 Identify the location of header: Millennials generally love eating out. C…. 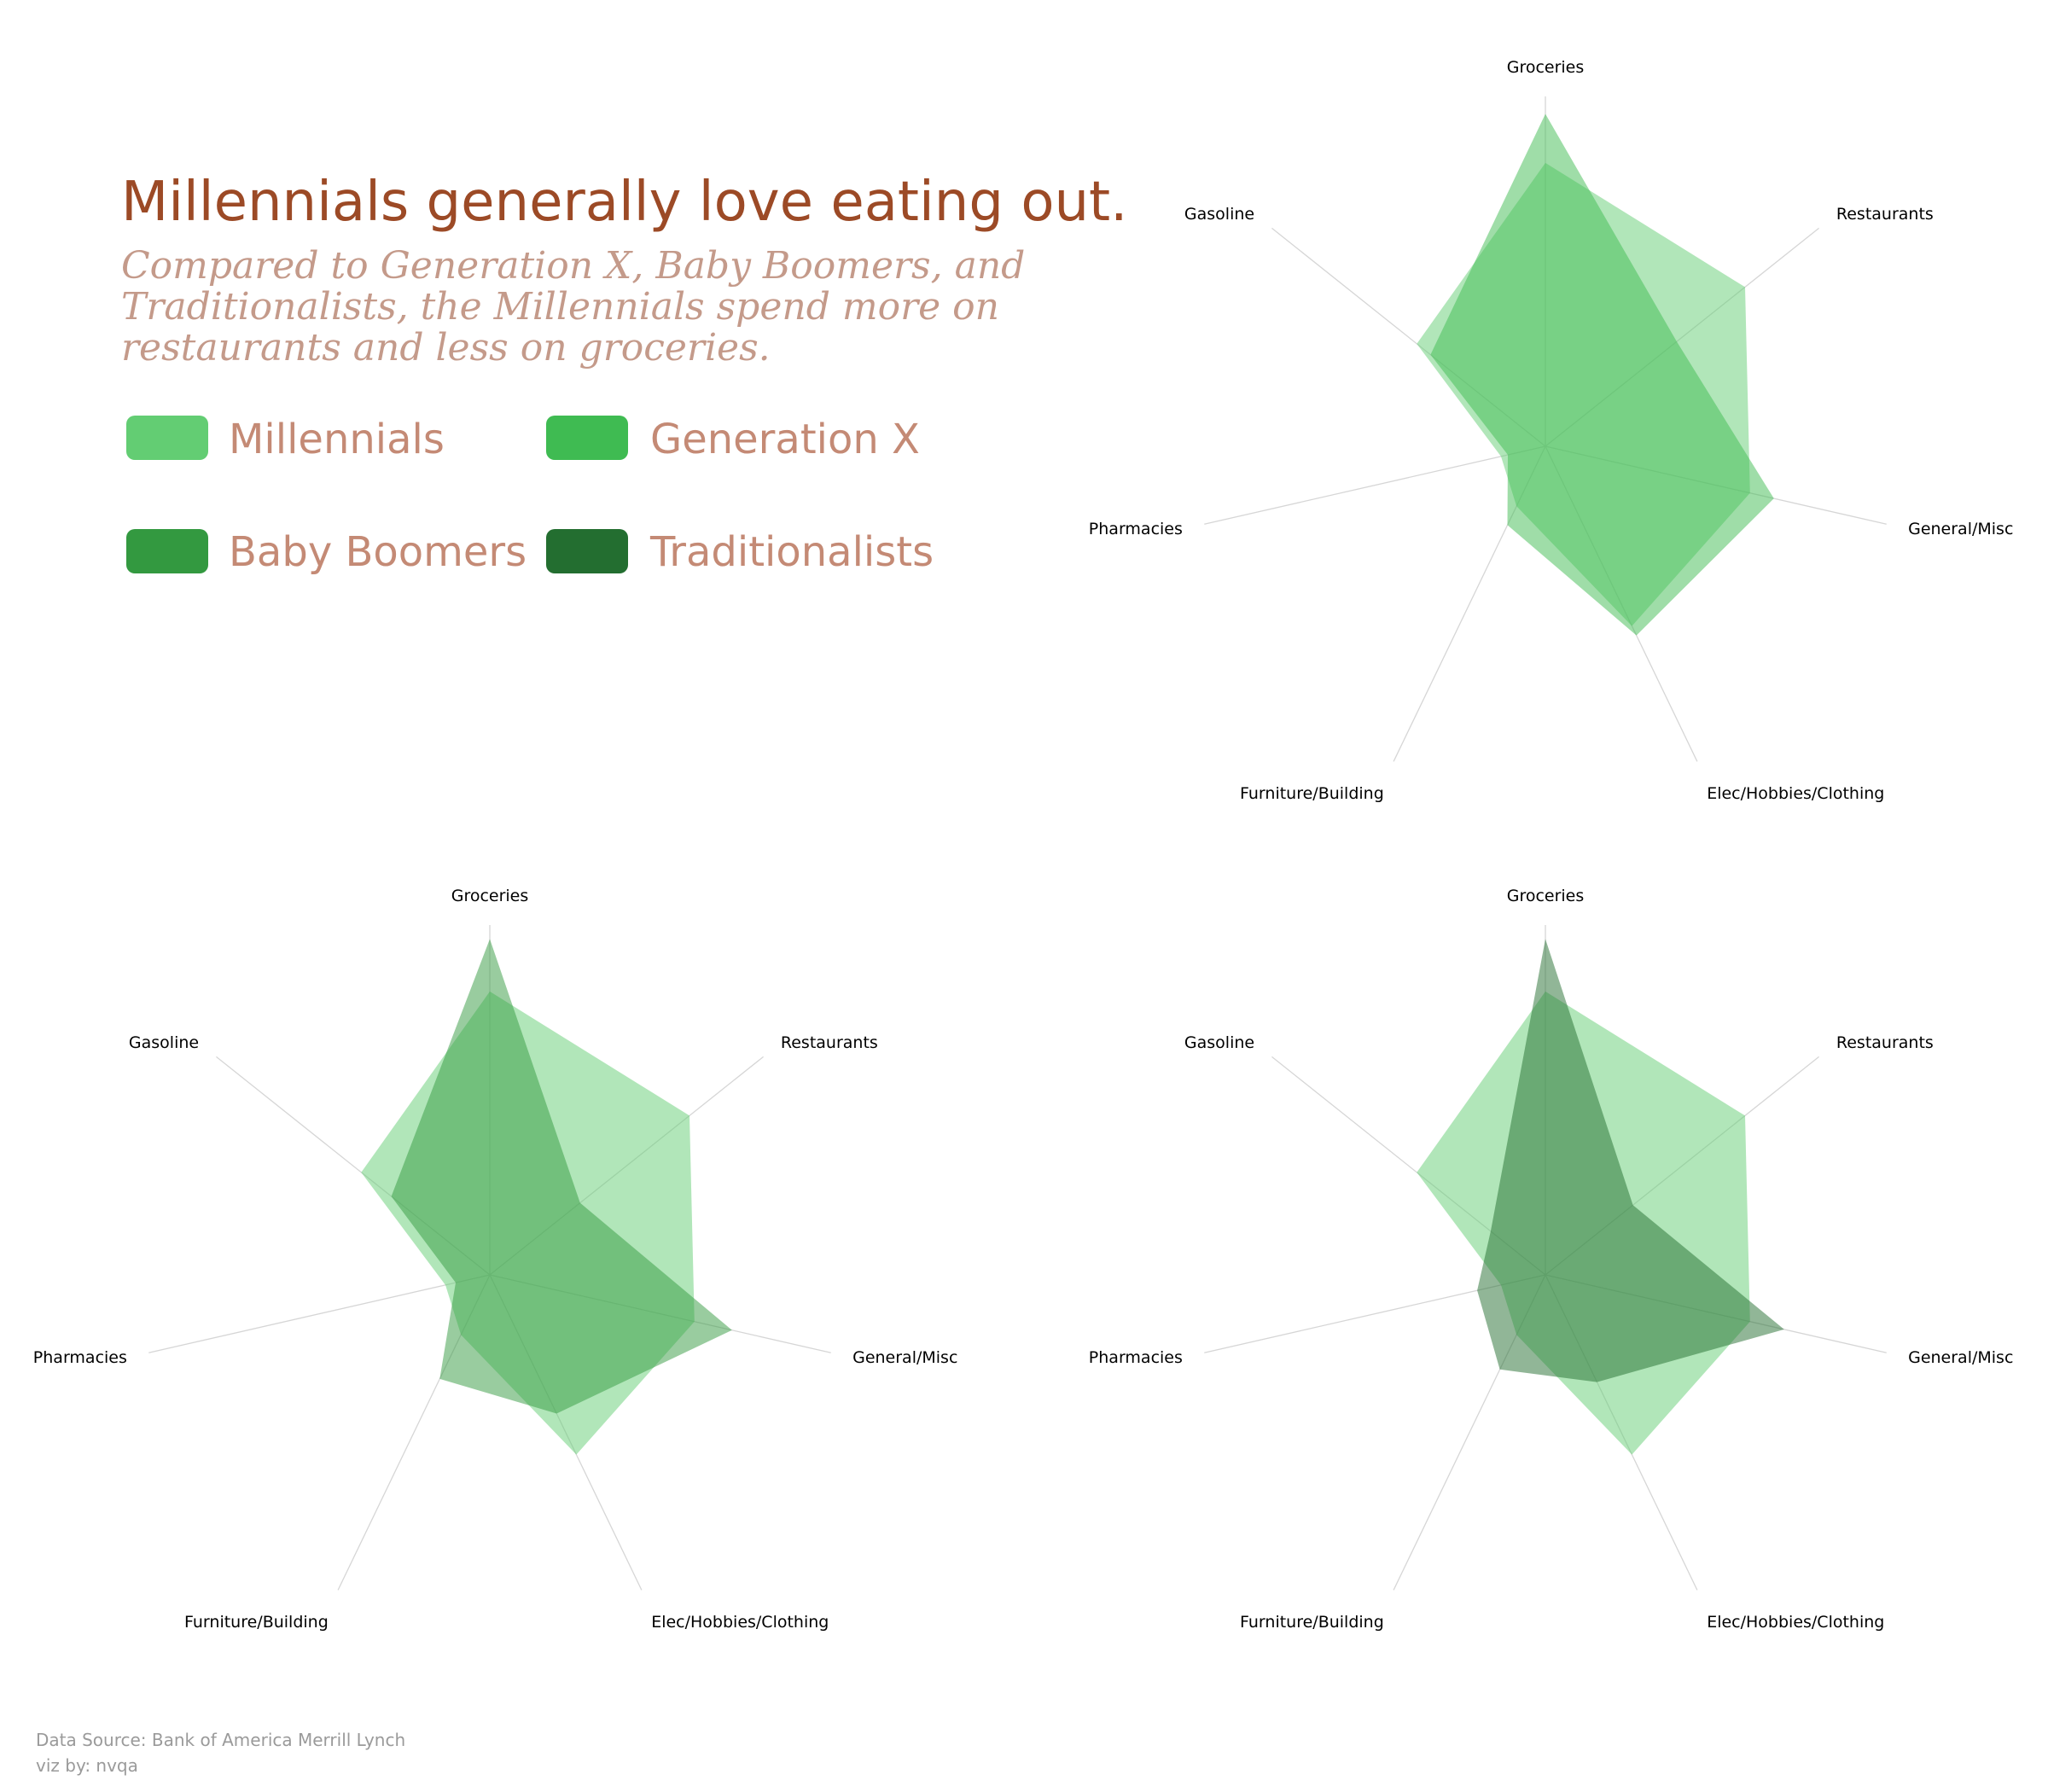
(624, 270).